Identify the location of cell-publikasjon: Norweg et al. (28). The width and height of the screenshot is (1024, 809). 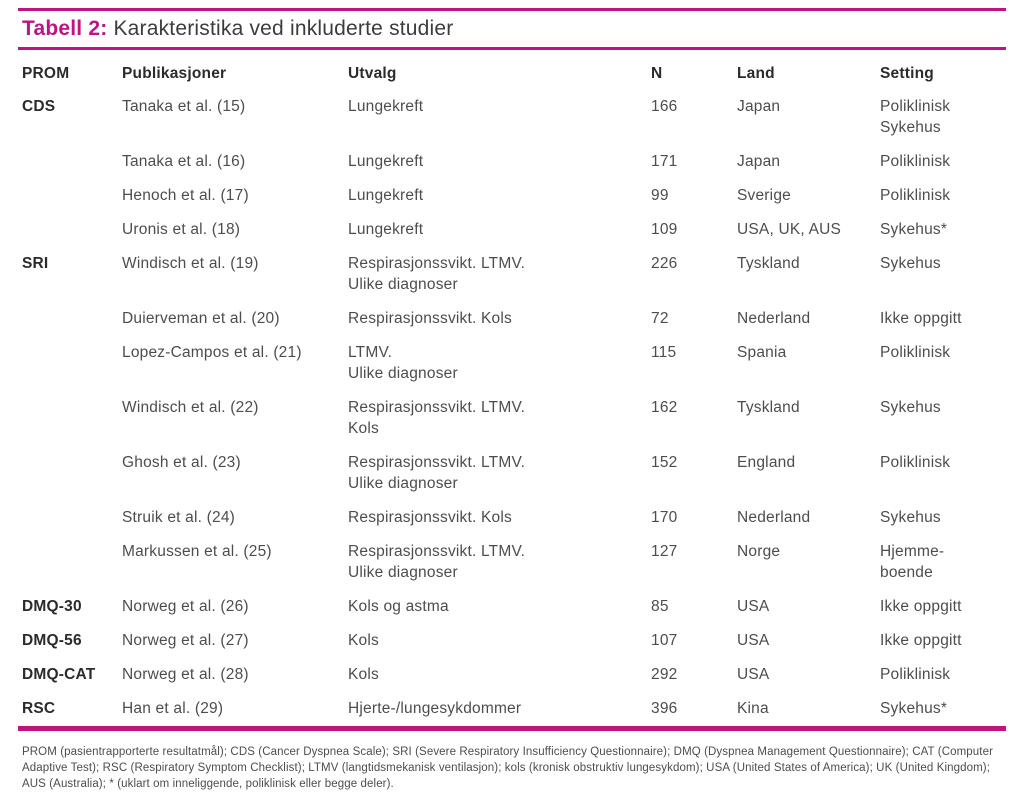
(185, 674).